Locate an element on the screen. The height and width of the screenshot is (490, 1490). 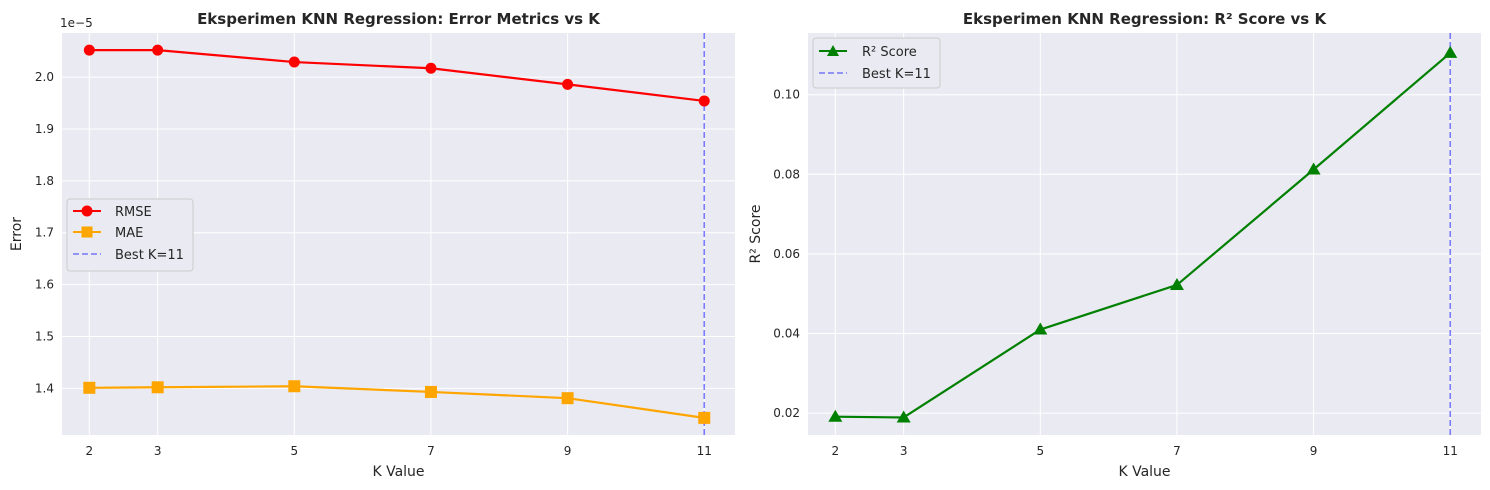
y-axis-label: Error is located at coordinates (17, 234).